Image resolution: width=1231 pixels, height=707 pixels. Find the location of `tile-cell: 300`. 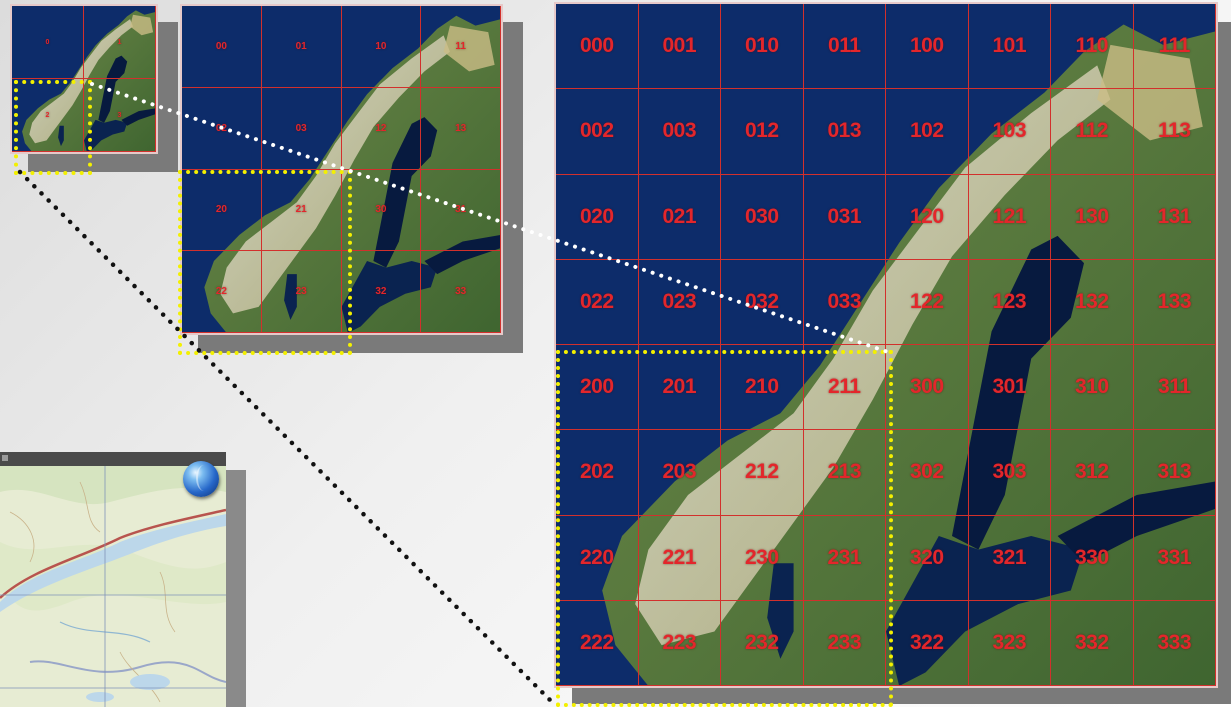

tile-cell: 300 is located at coordinates (927, 388).